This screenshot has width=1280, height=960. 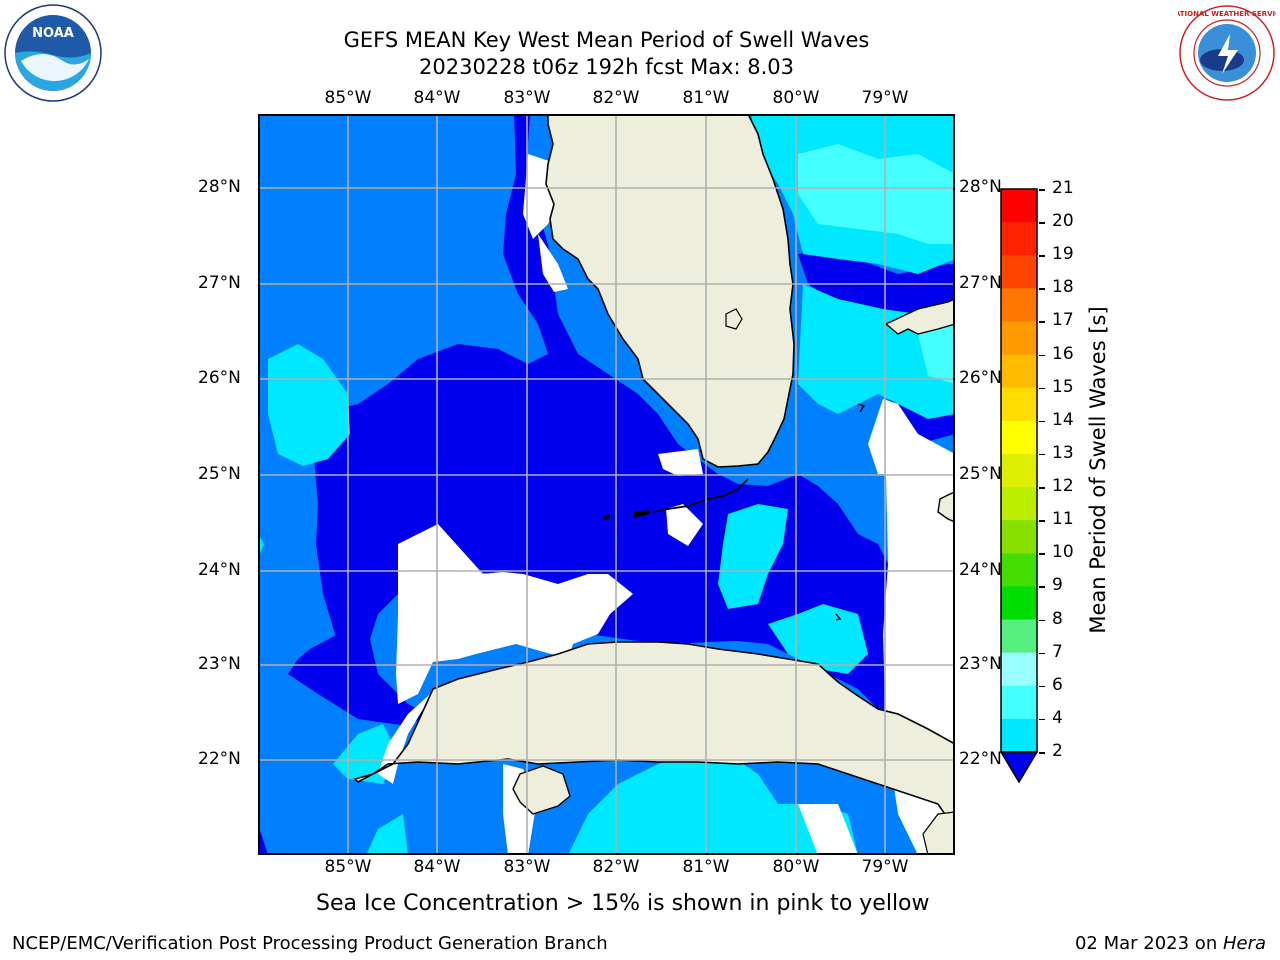 I want to click on colorbar-extend-arrow, so click(x=1019, y=767).